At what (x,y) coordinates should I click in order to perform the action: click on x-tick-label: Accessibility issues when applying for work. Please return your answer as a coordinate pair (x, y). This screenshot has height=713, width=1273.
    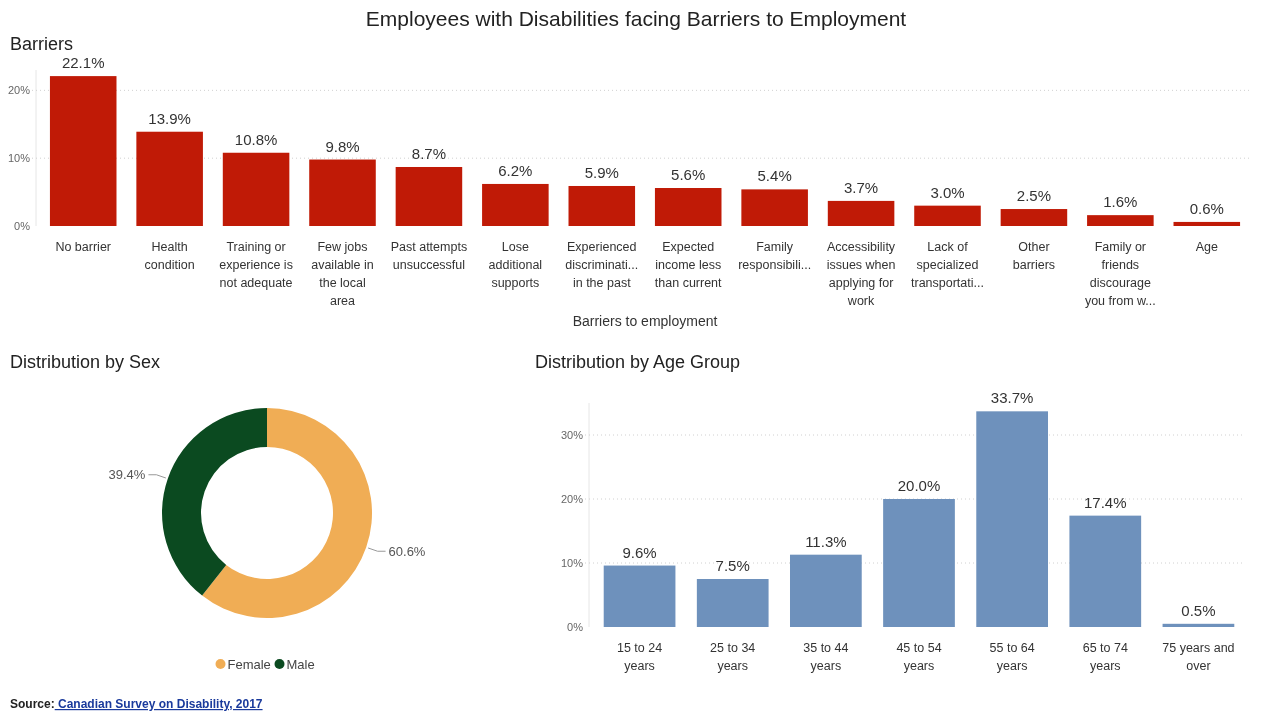
    Looking at the image, I should click on (861, 274).